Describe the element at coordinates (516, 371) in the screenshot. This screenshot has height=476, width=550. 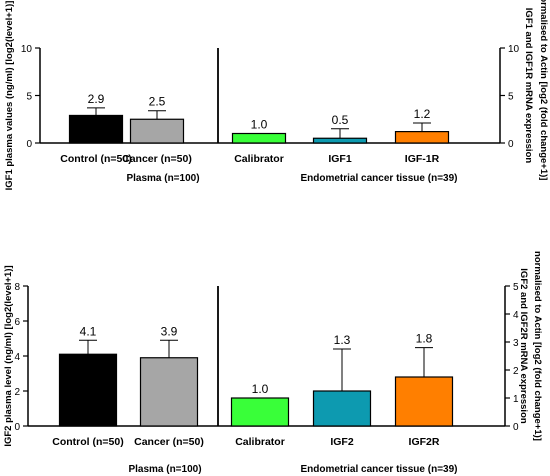
I see `right-y-tick-label: 2` at that location.